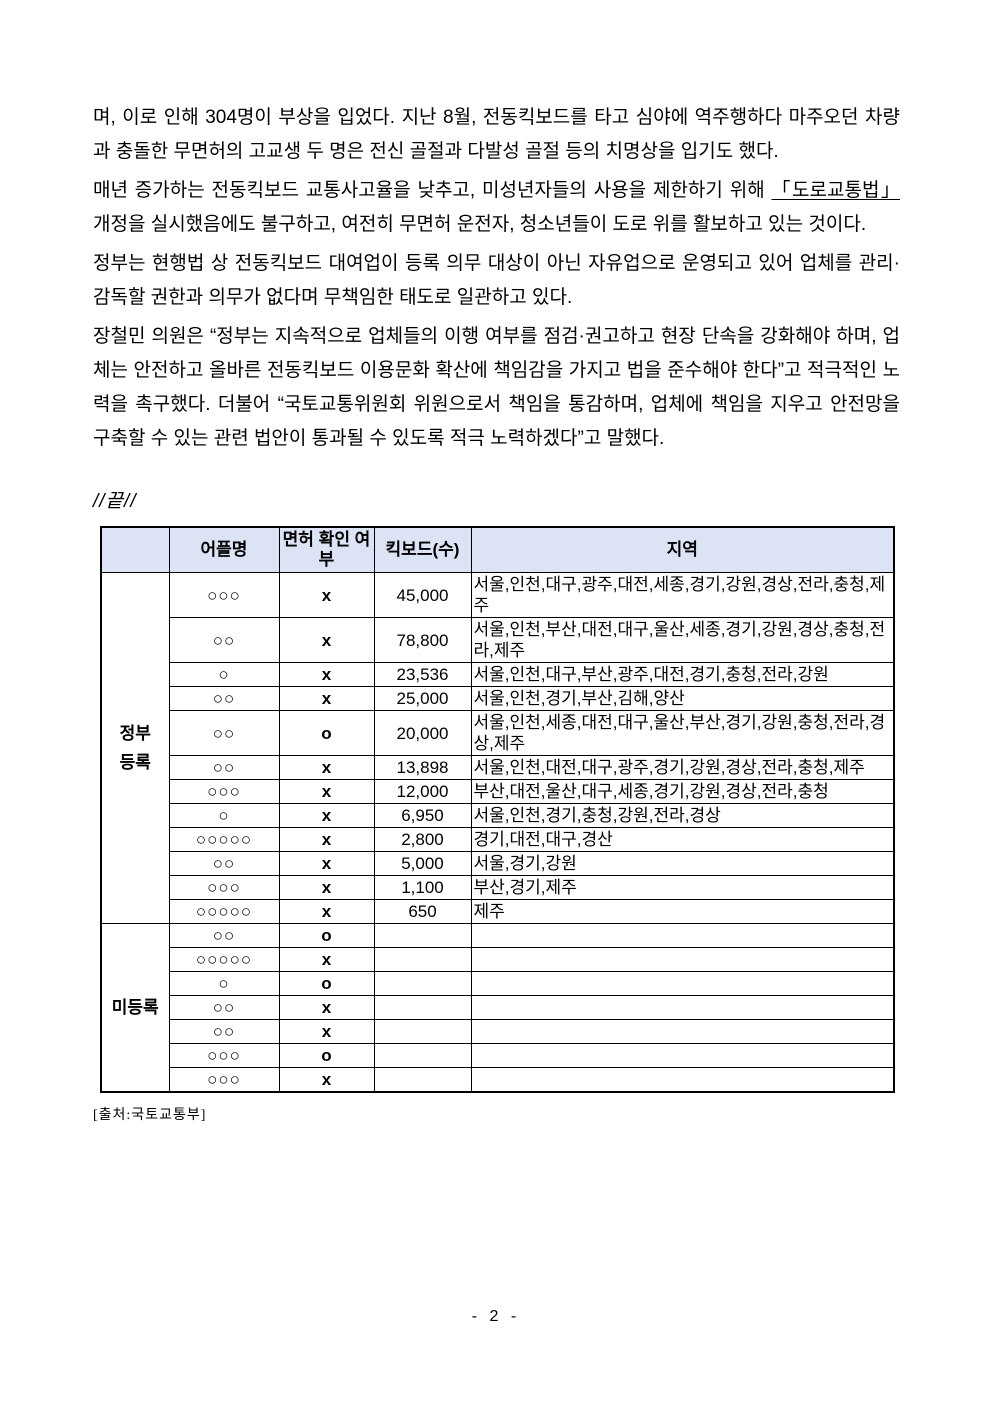 The width and height of the screenshot is (992, 1403). Describe the element at coordinates (422, 767) in the screenshot. I see `count-cell: 13,898` at that location.